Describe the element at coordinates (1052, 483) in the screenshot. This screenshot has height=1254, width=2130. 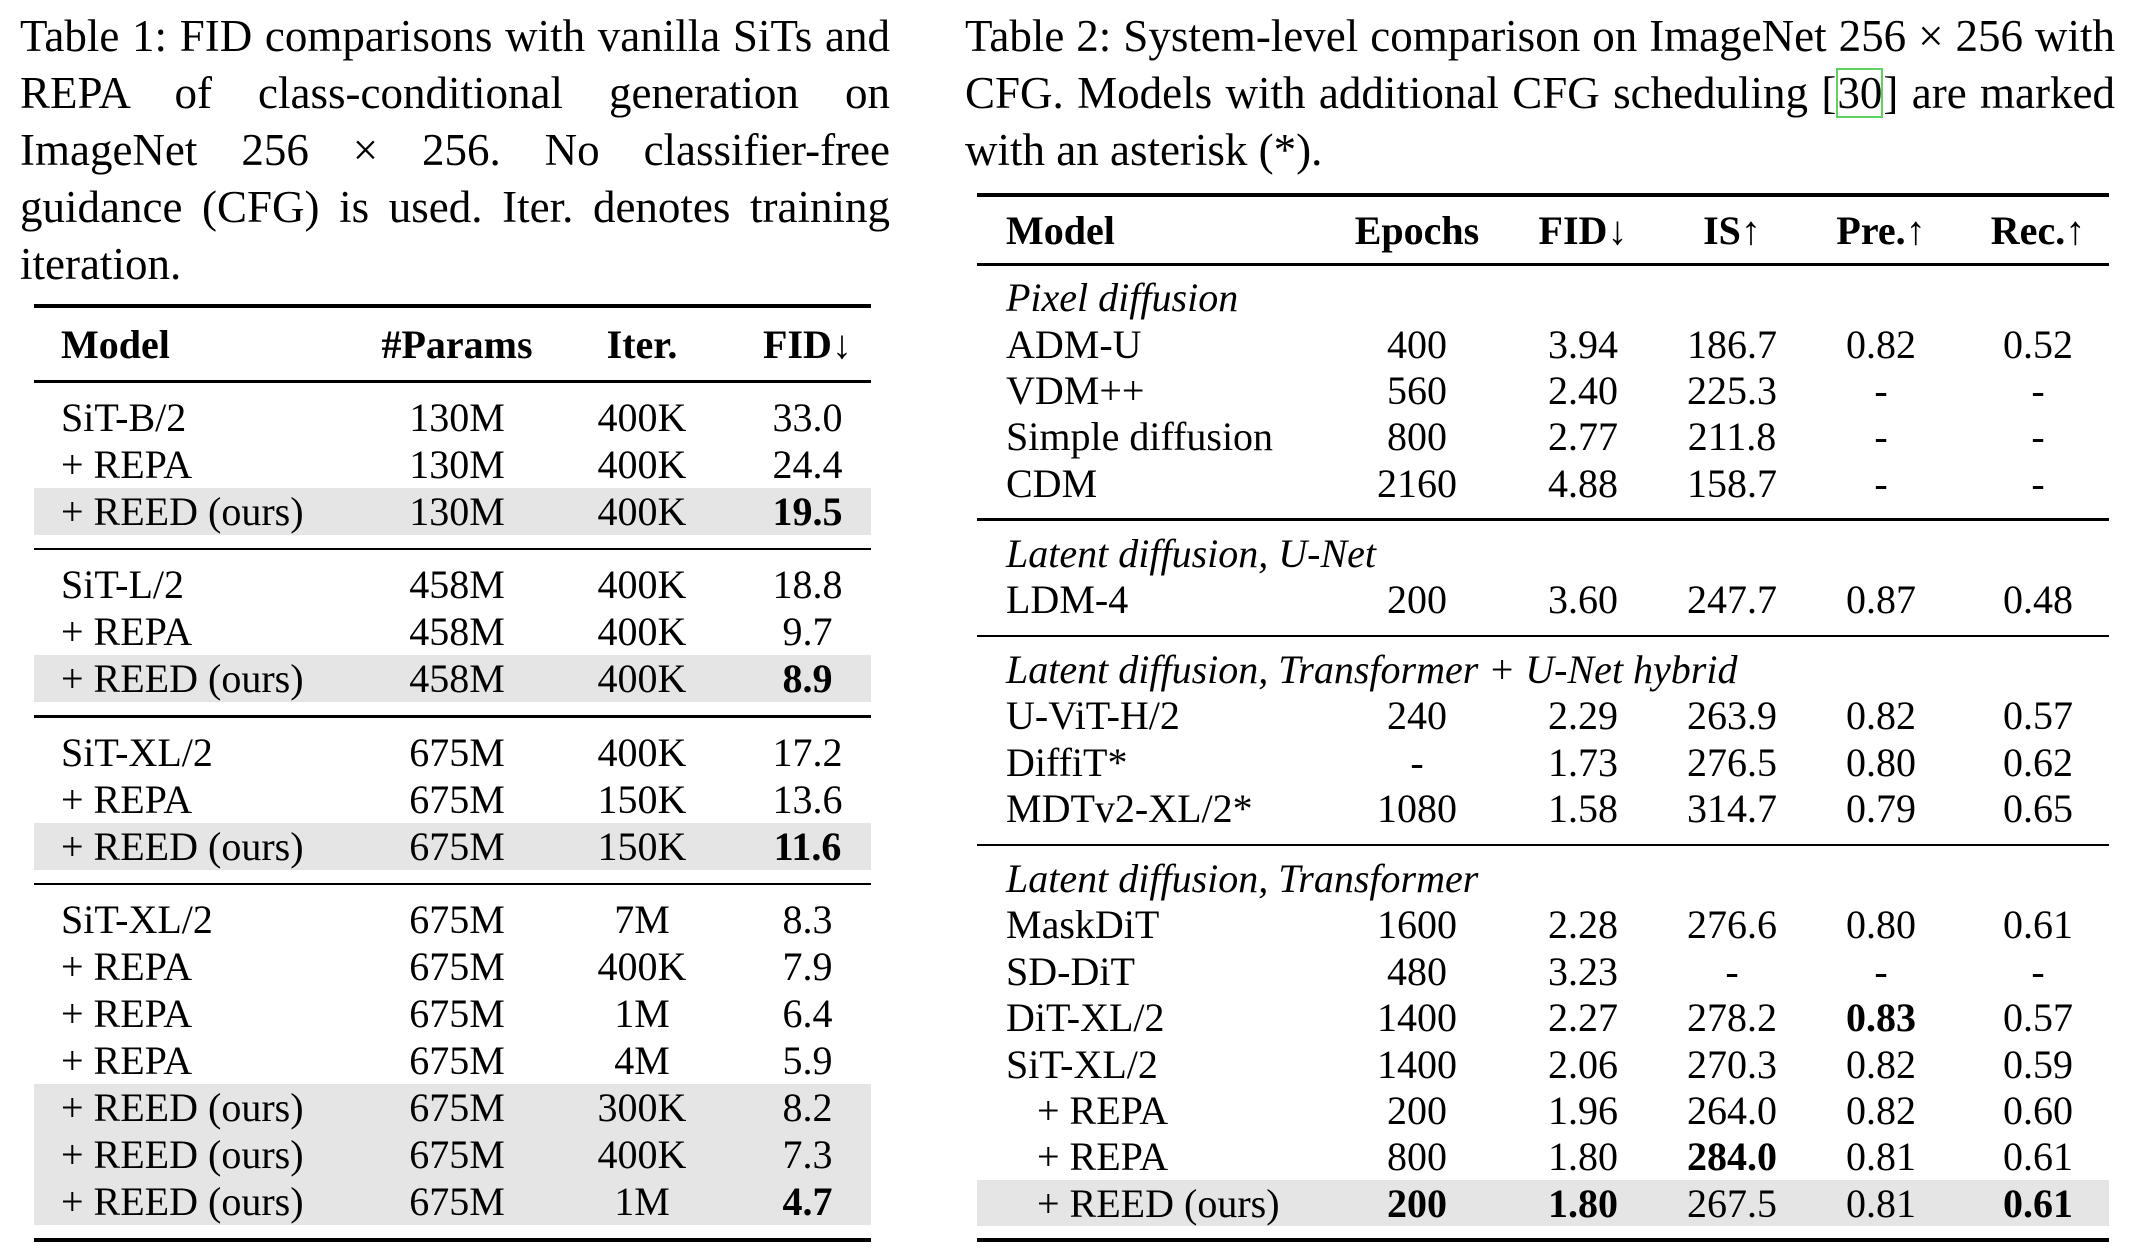
I see `model-name: CDM` at that location.